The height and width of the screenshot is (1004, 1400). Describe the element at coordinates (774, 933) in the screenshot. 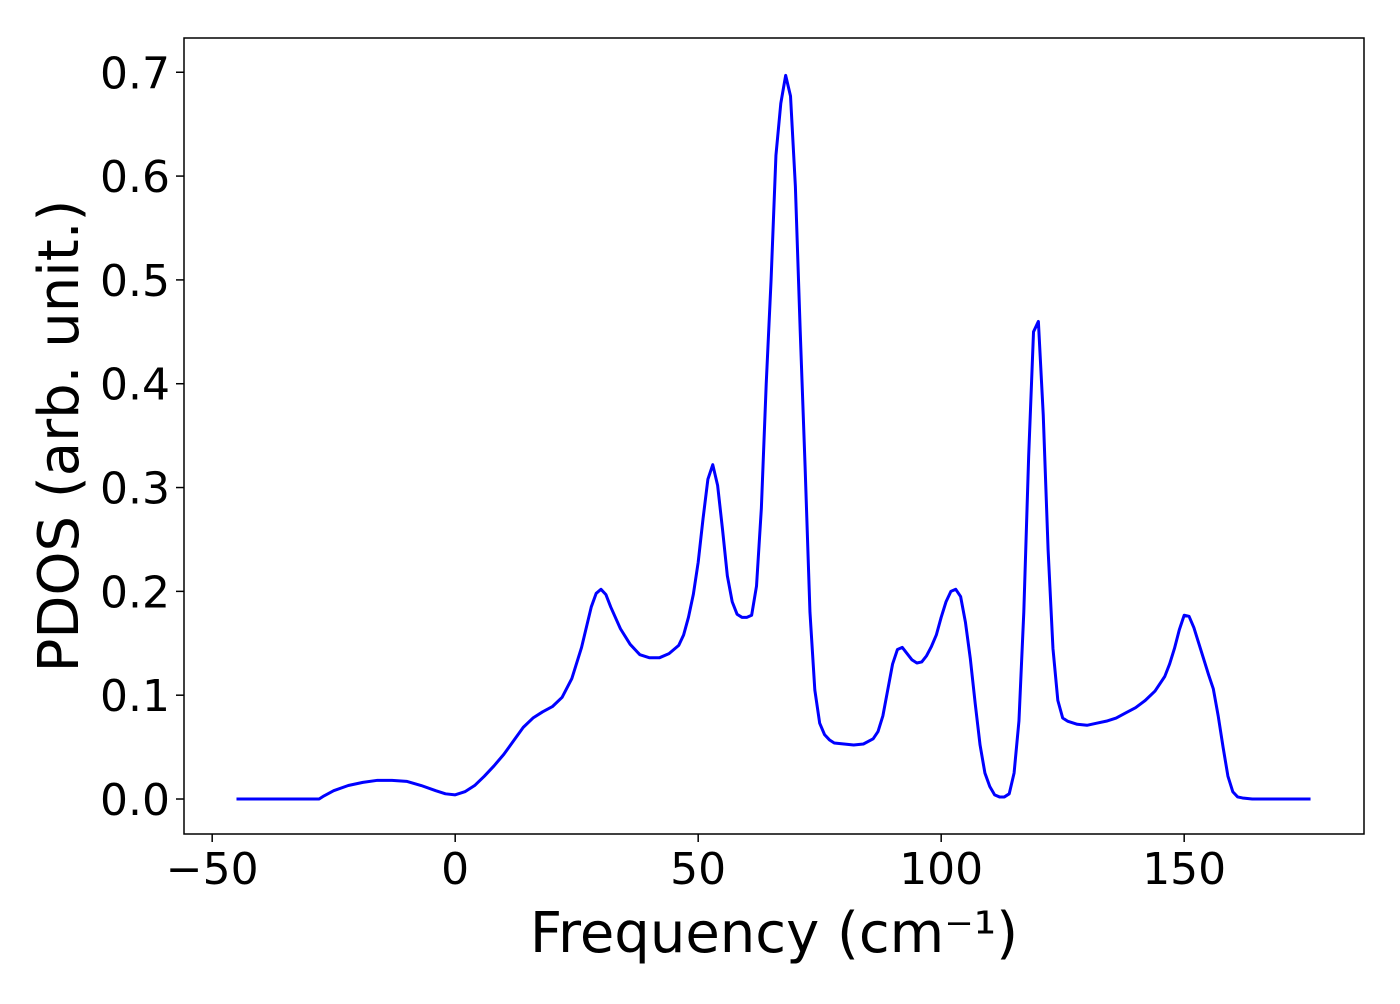

I see `x-axis-label: Frequency (cm⁻¹)` at that location.